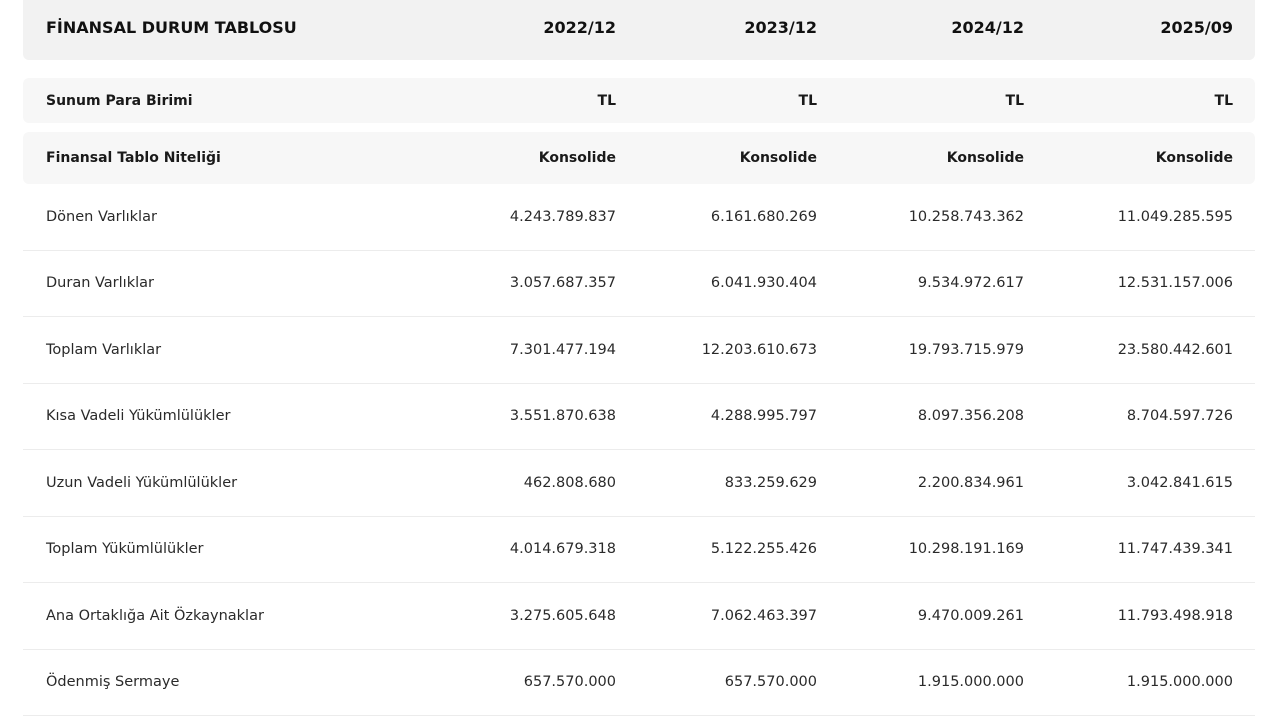 The image size is (1280, 720). Describe the element at coordinates (569, 482) in the screenshot. I see `row-value: 462.808.680` at that location.